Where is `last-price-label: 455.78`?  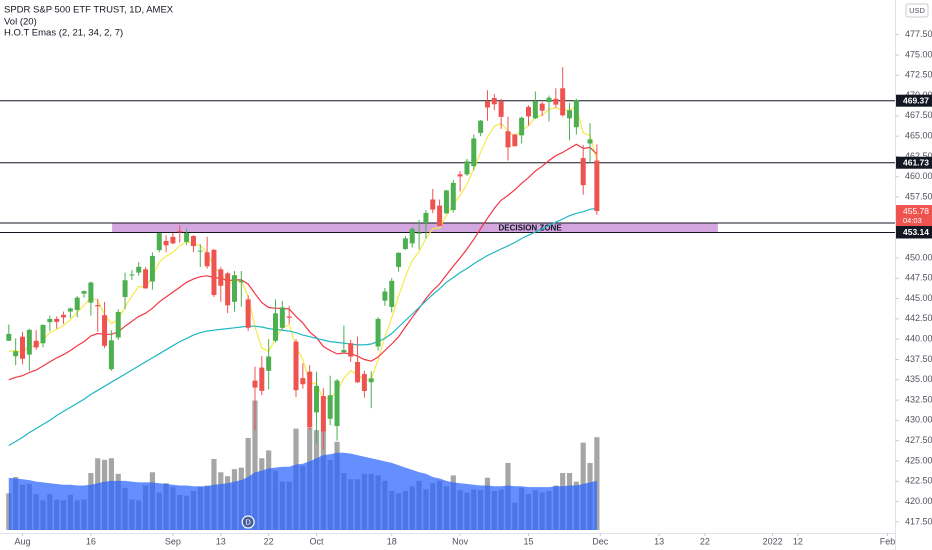
last-price-label: 455.78 is located at coordinates (916, 211).